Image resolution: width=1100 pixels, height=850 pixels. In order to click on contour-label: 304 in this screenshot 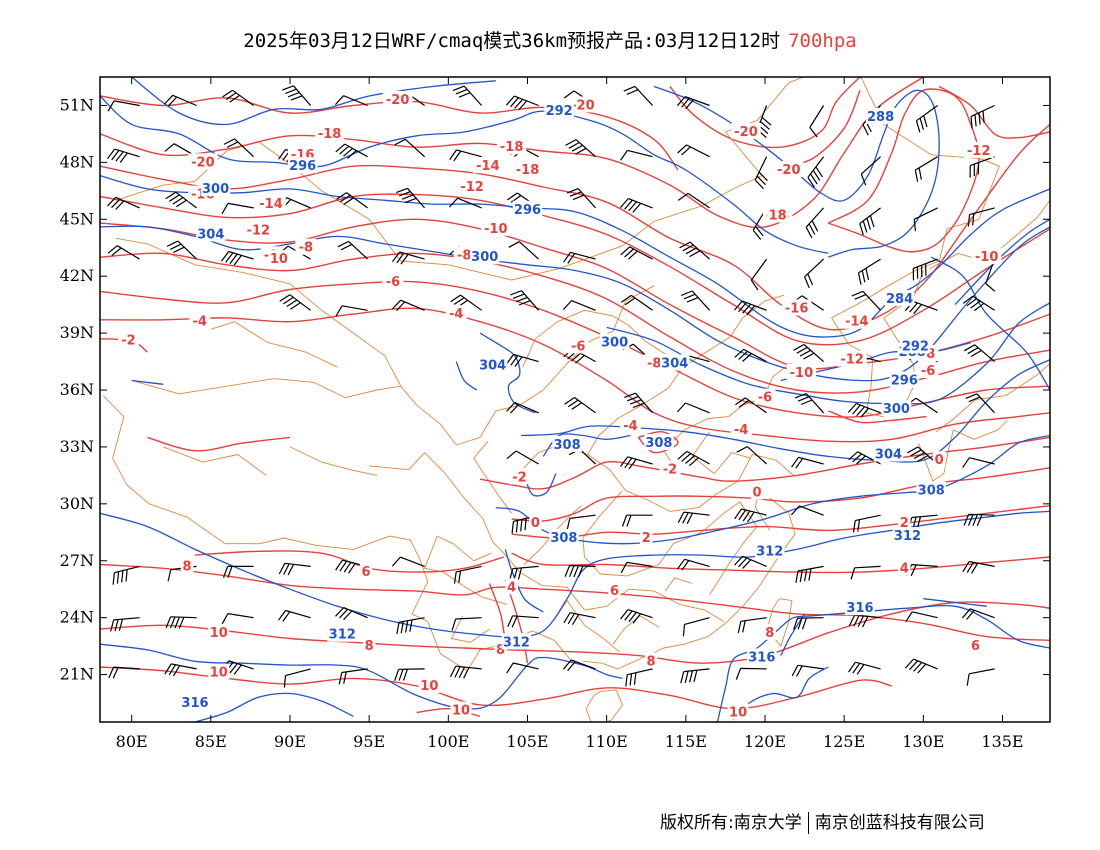, I will do `click(888, 455)`.